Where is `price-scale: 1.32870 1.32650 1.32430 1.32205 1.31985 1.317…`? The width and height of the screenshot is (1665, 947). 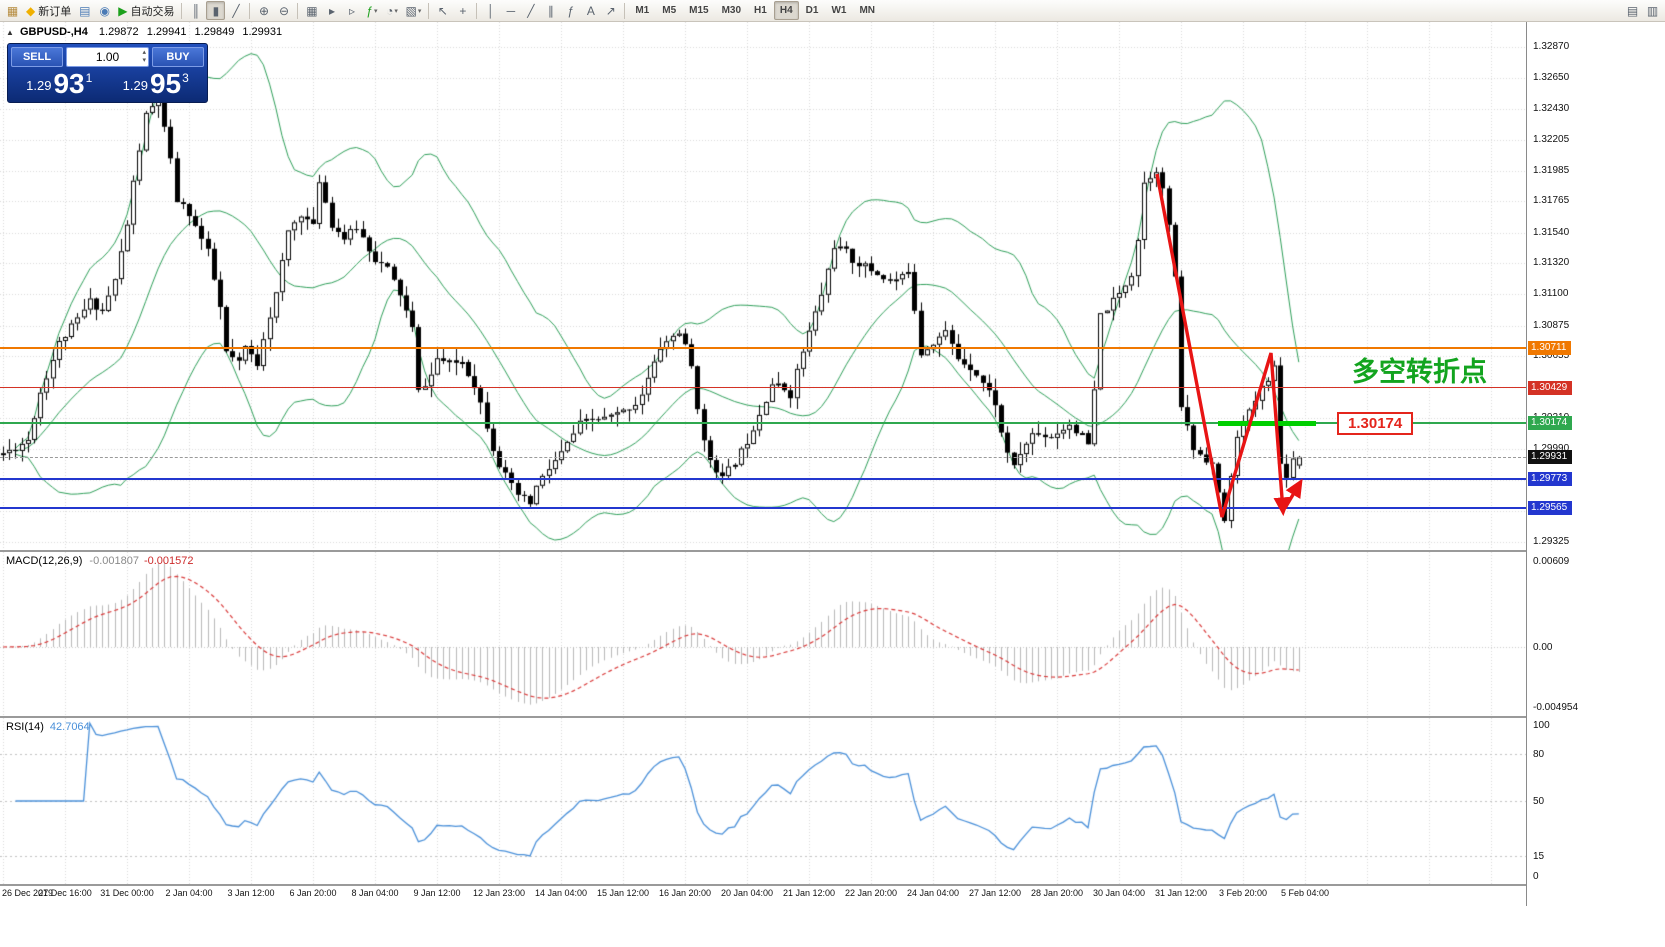 price-scale: 1.32870 1.32650 1.32430 1.32205 1.31985 1.317… is located at coordinates (1596, 464).